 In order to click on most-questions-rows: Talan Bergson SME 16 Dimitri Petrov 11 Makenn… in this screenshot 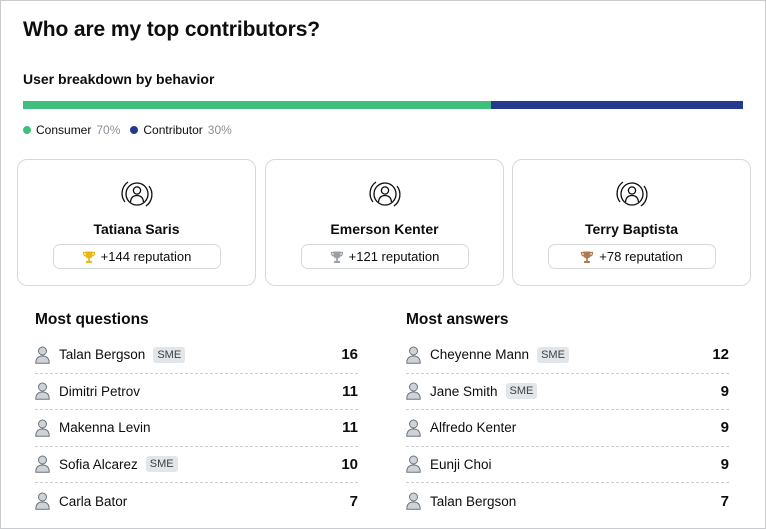, I will do `click(196, 428)`.